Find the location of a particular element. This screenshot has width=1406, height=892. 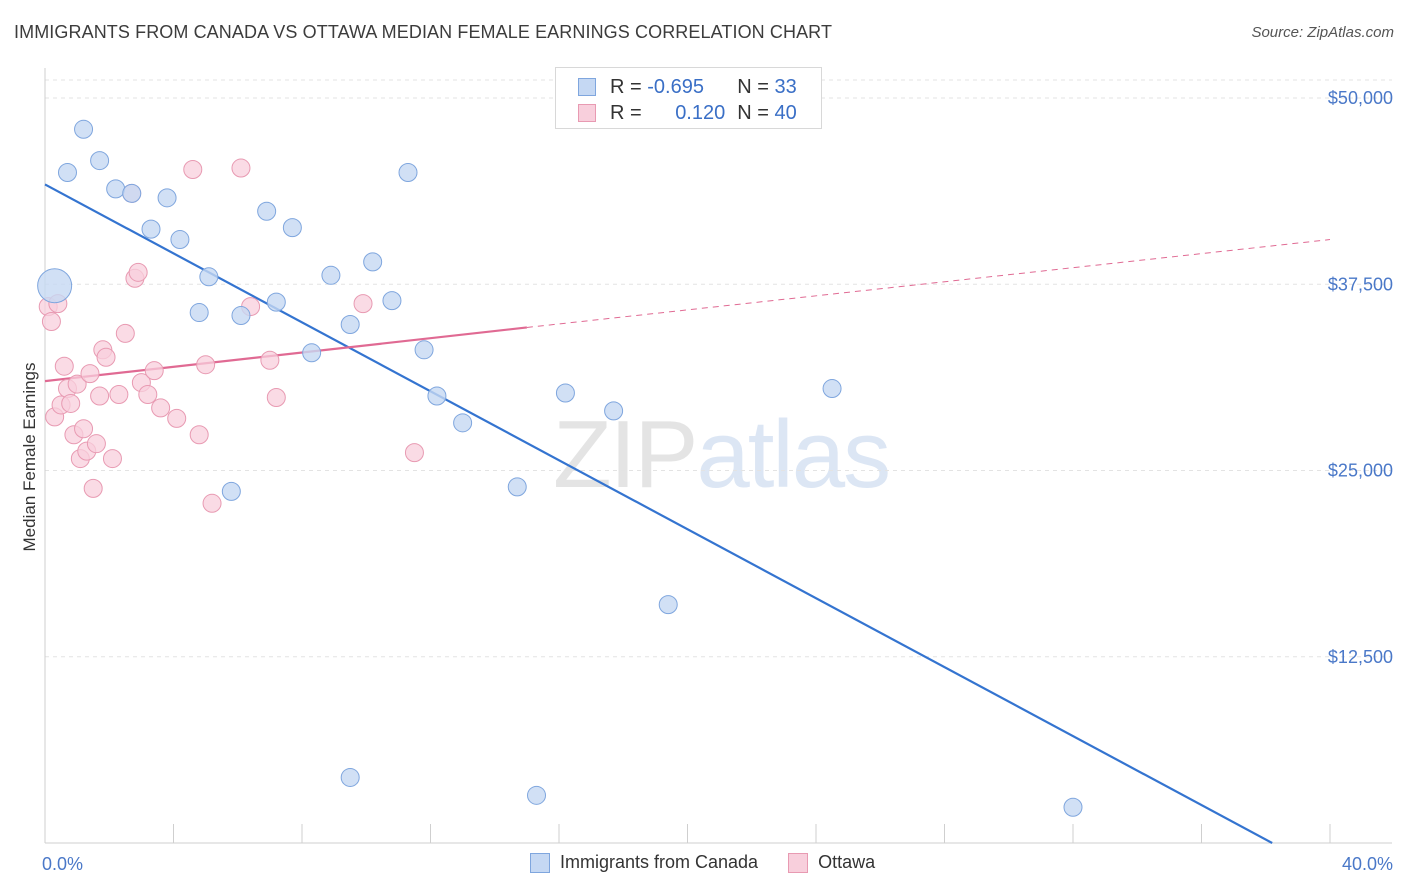

legend-item-ottawa: Ottawa is located at coordinates (831, 862).